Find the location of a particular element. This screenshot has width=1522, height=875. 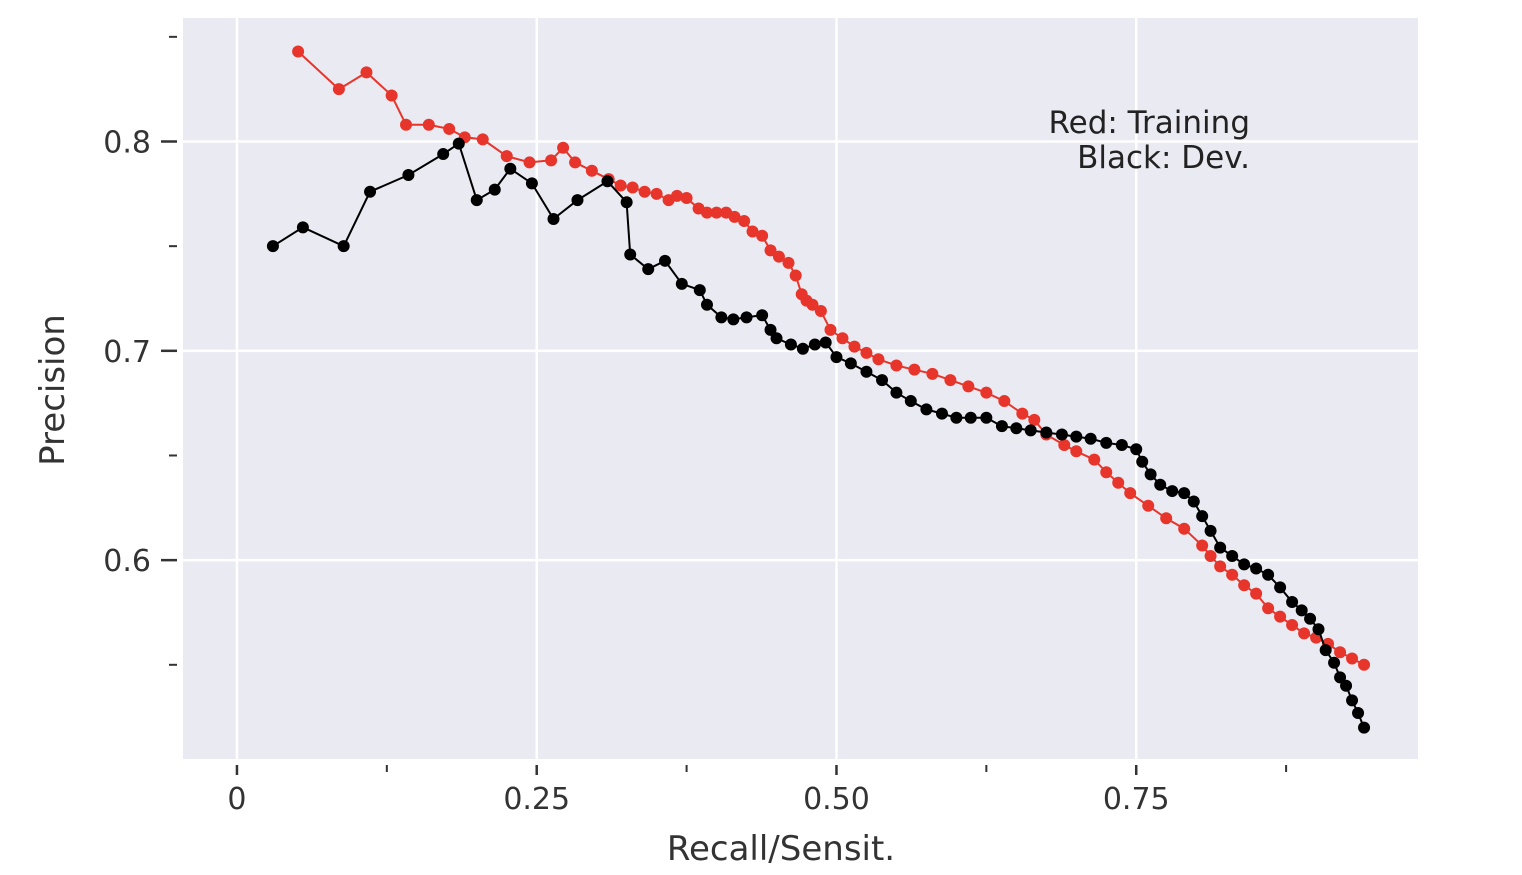

y-tick-label: 0.8 is located at coordinates (127, 143).